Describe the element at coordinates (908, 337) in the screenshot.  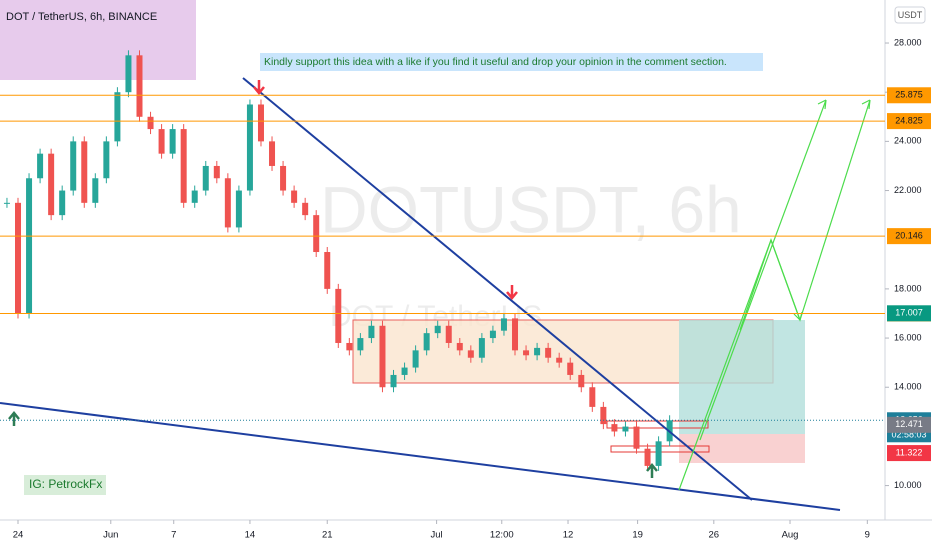
I see `y-tick-label: 16.000` at that location.